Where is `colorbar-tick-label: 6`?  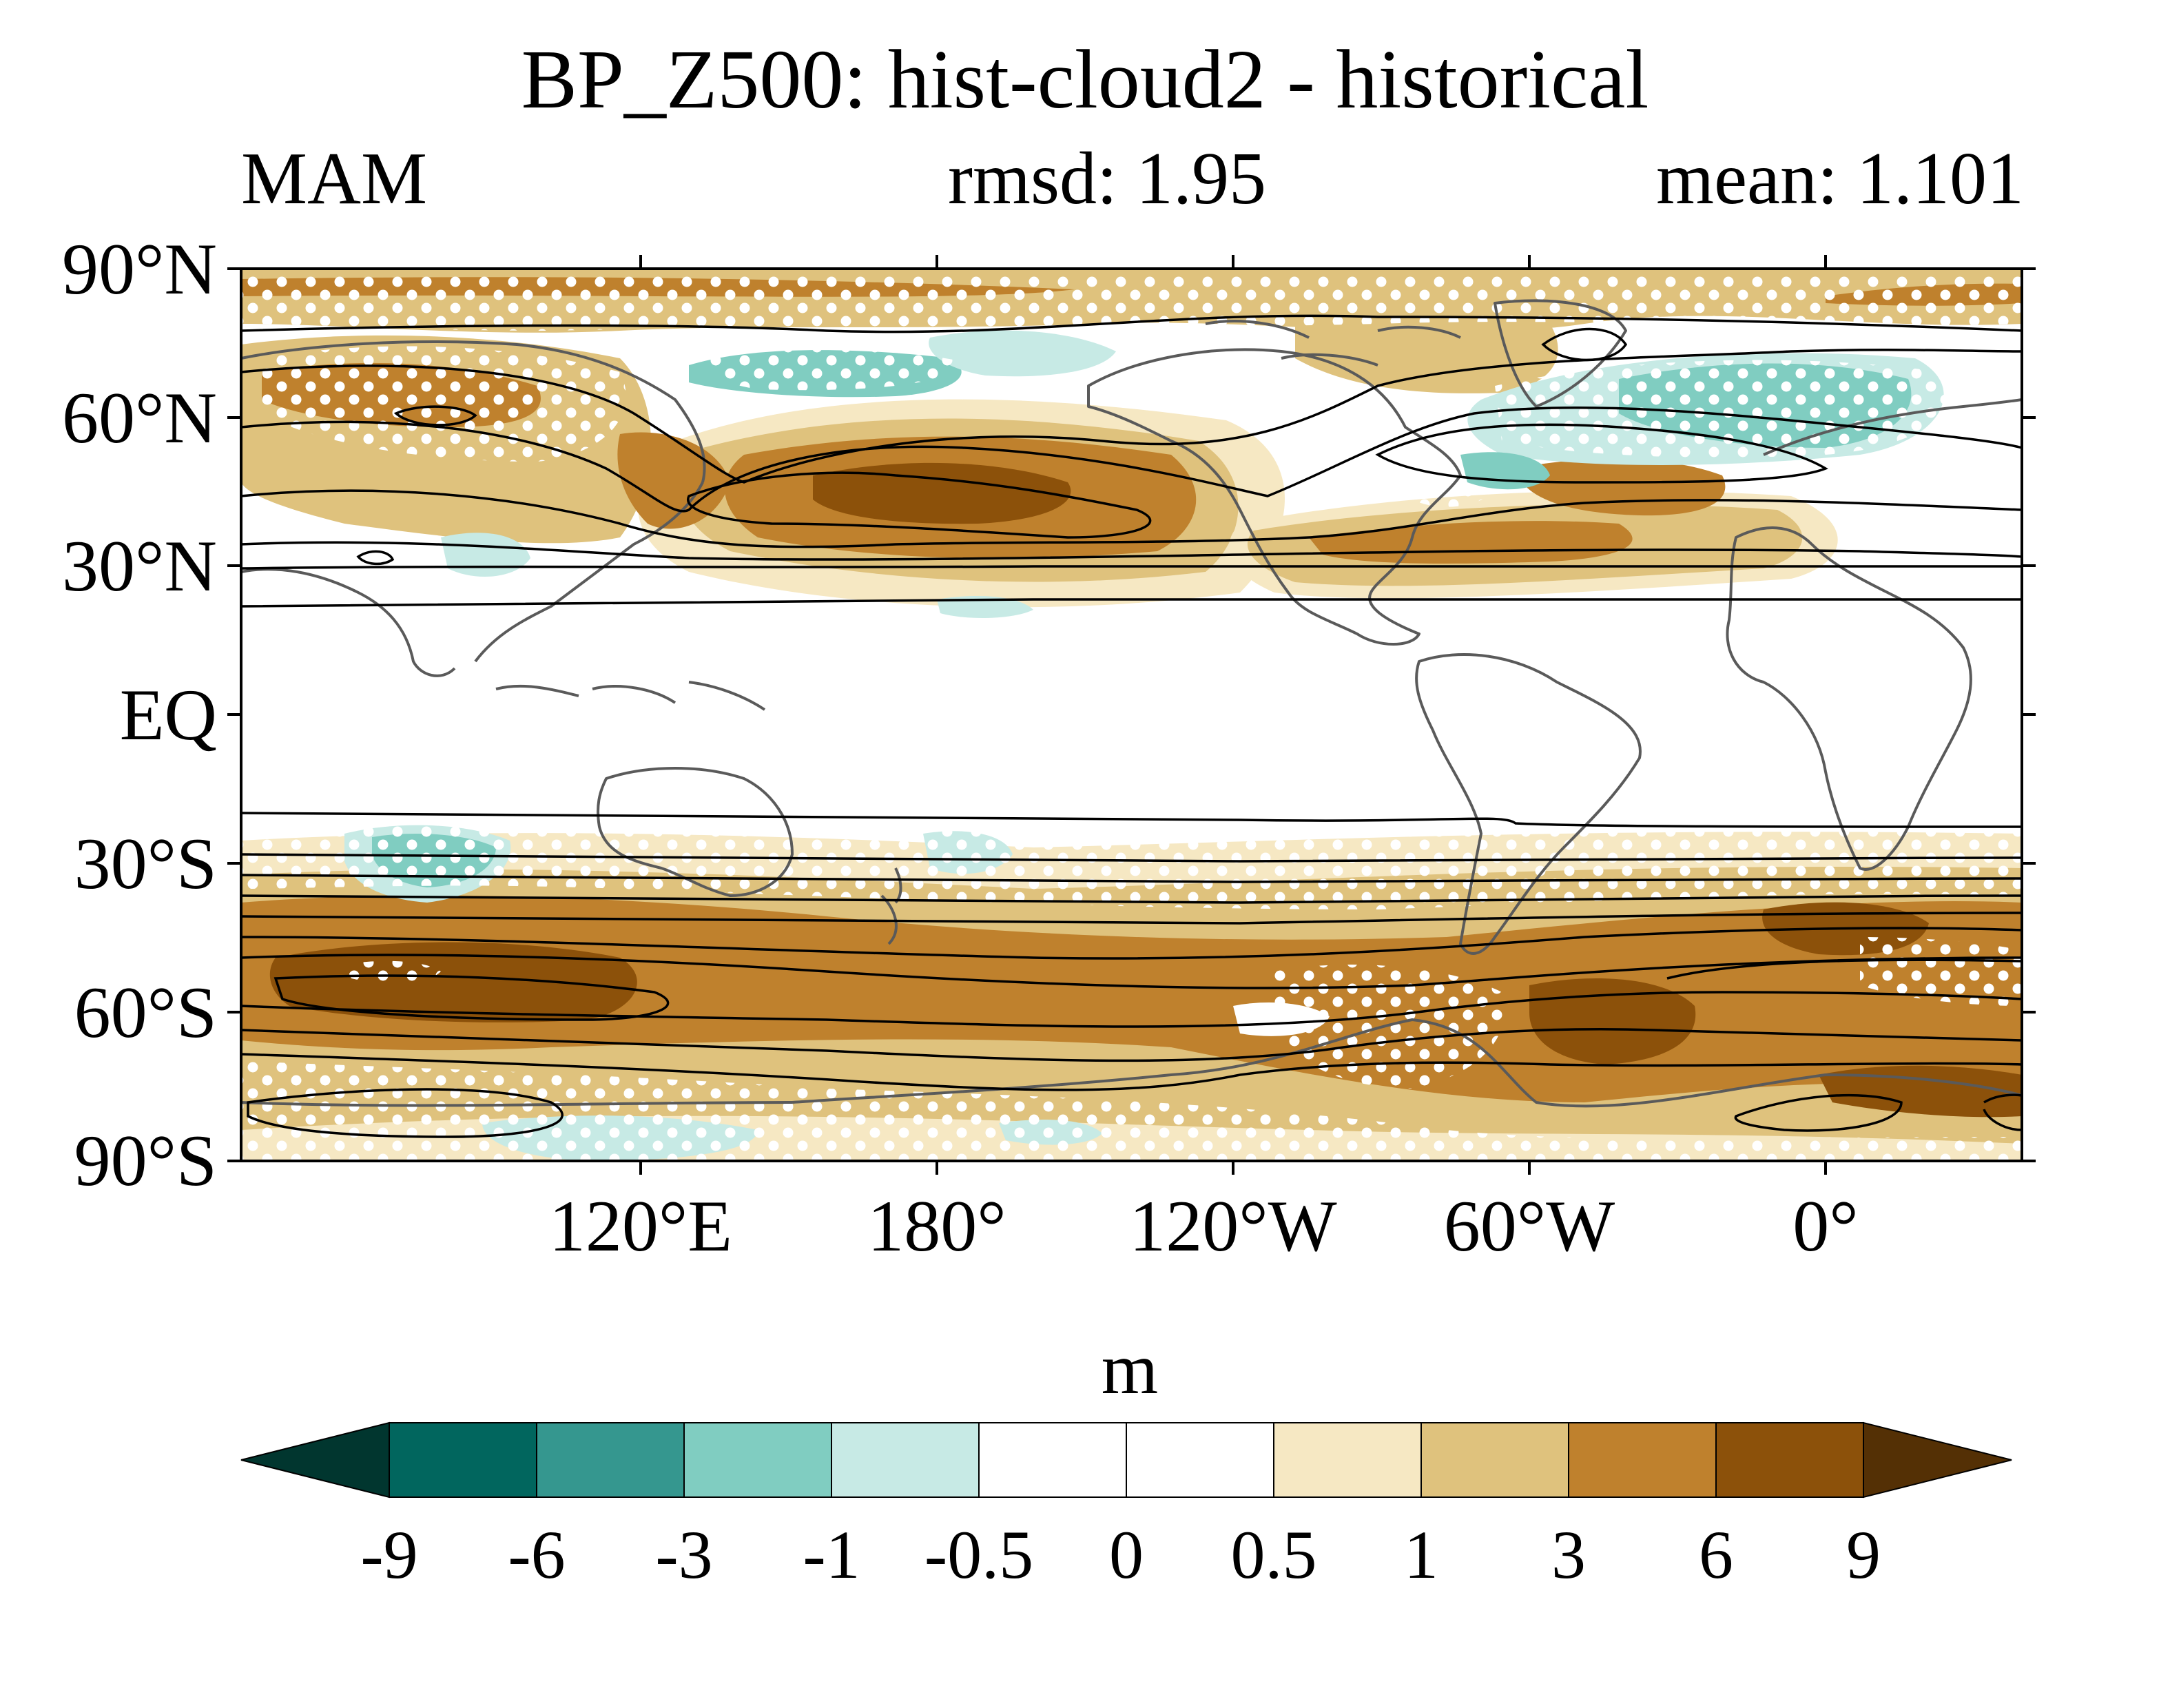 colorbar-tick-label: 6 is located at coordinates (1716, 1554).